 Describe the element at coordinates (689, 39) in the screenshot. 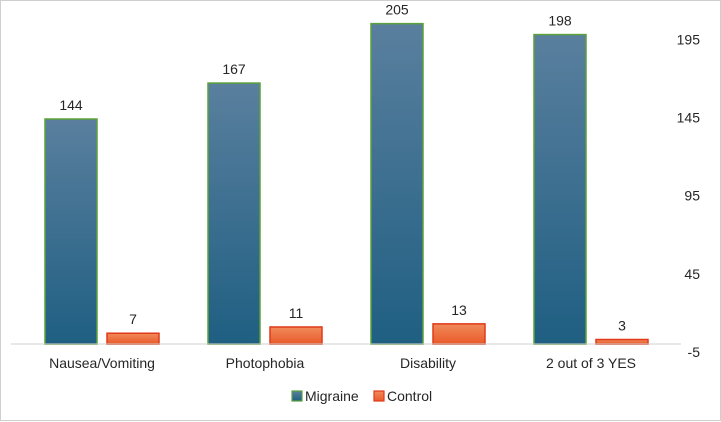

I see `y-tick-label: 195` at that location.